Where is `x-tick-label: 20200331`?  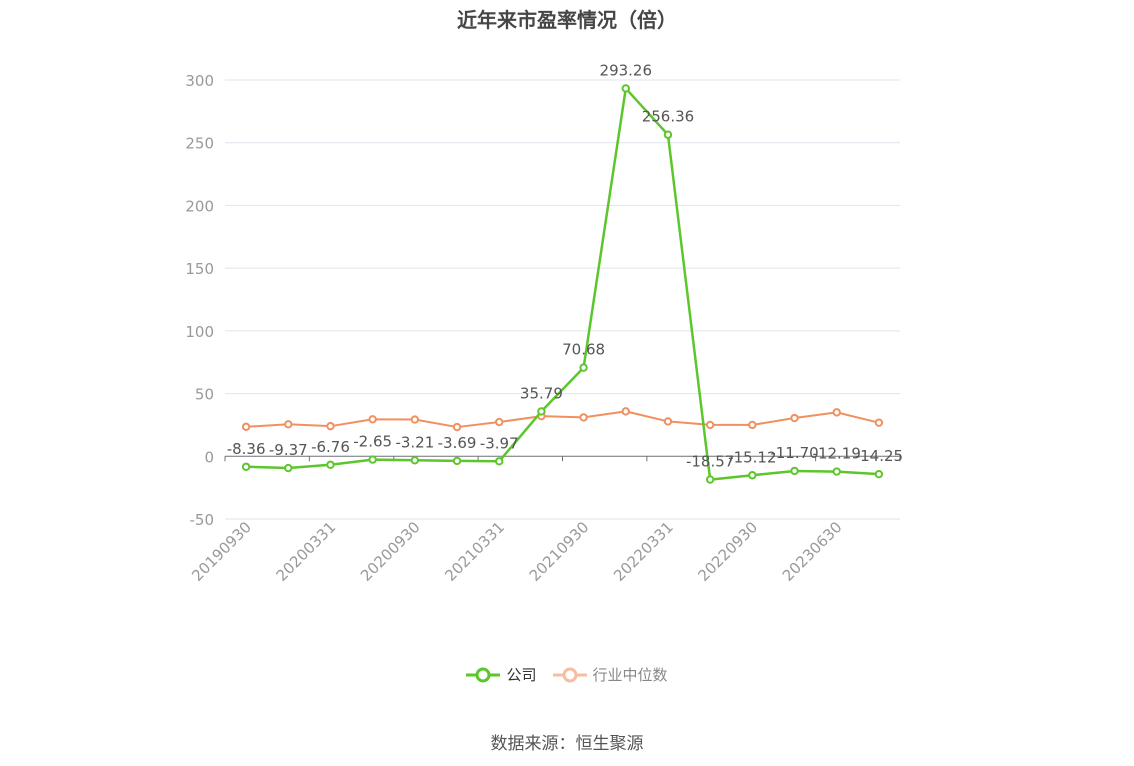 x-tick-label: 20200331 is located at coordinates (306, 551).